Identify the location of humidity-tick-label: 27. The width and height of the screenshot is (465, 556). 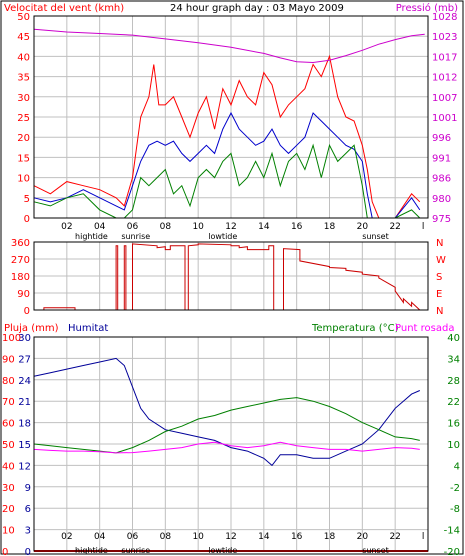
(24, 359).